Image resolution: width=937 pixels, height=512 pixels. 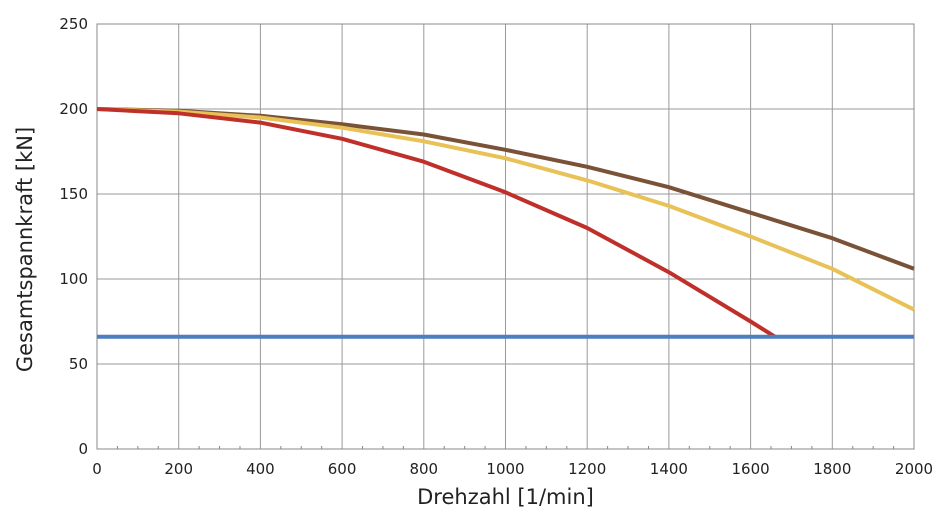 I want to click on y-tick-label: 50, so click(x=78, y=364).